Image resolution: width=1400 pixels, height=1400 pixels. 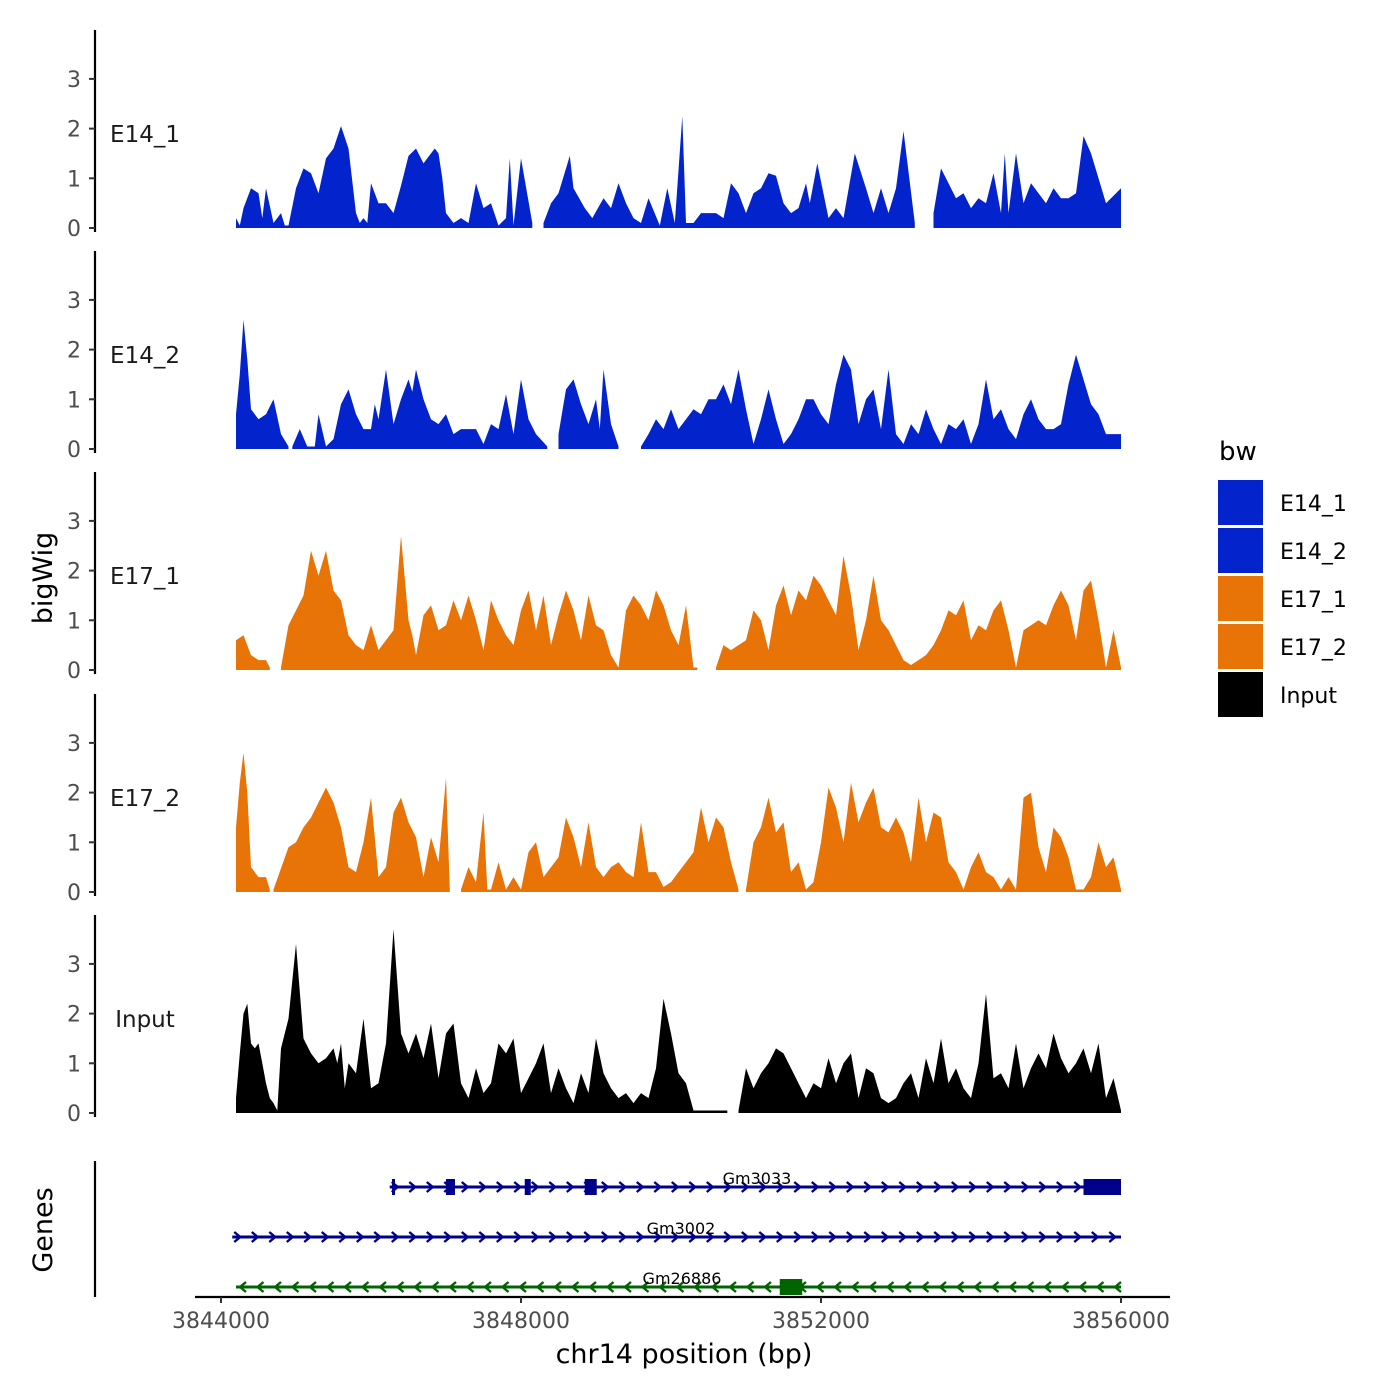 I want to click on x-tick-label: 3856000, so click(x=1121, y=1321).